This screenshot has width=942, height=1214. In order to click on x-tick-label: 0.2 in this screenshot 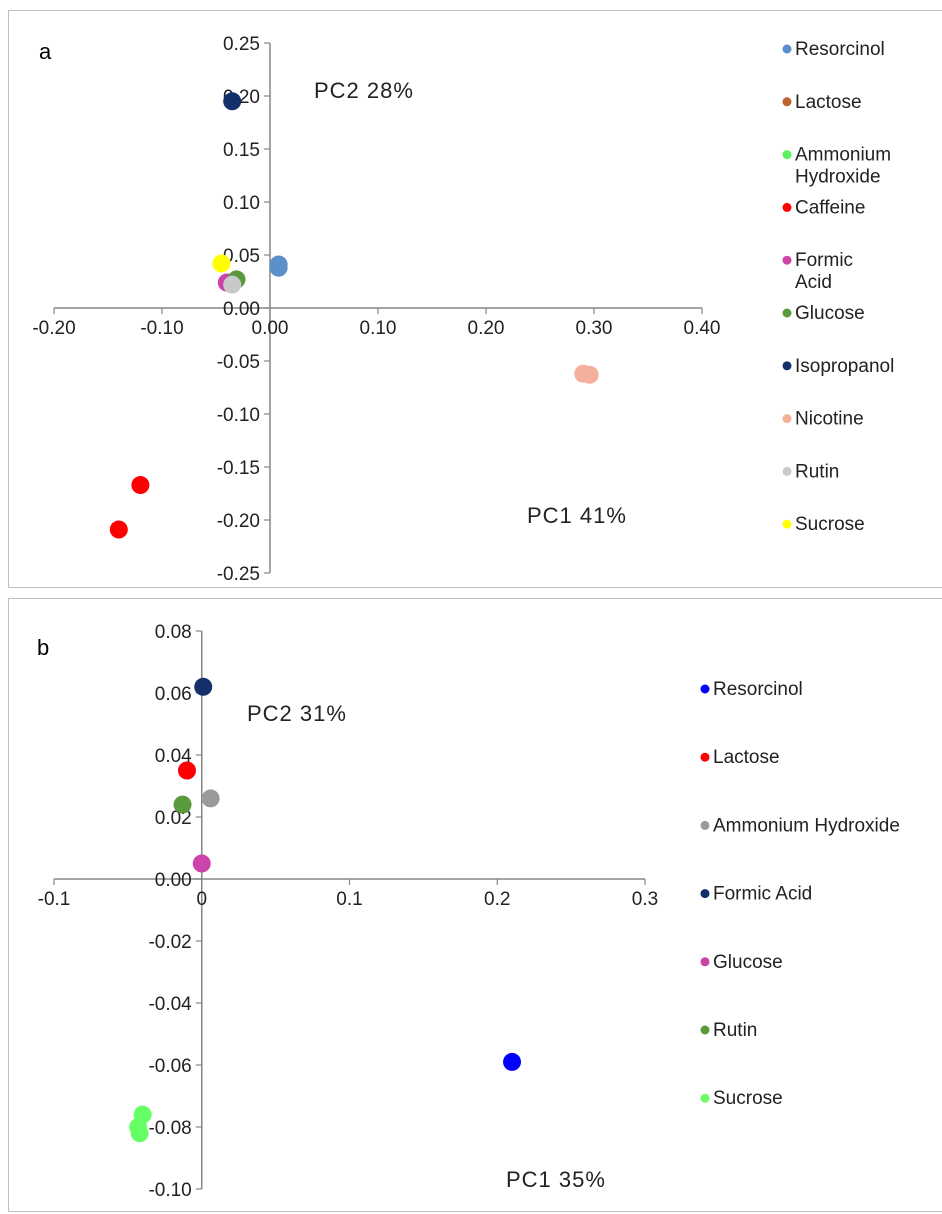, I will do `click(497, 899)`.